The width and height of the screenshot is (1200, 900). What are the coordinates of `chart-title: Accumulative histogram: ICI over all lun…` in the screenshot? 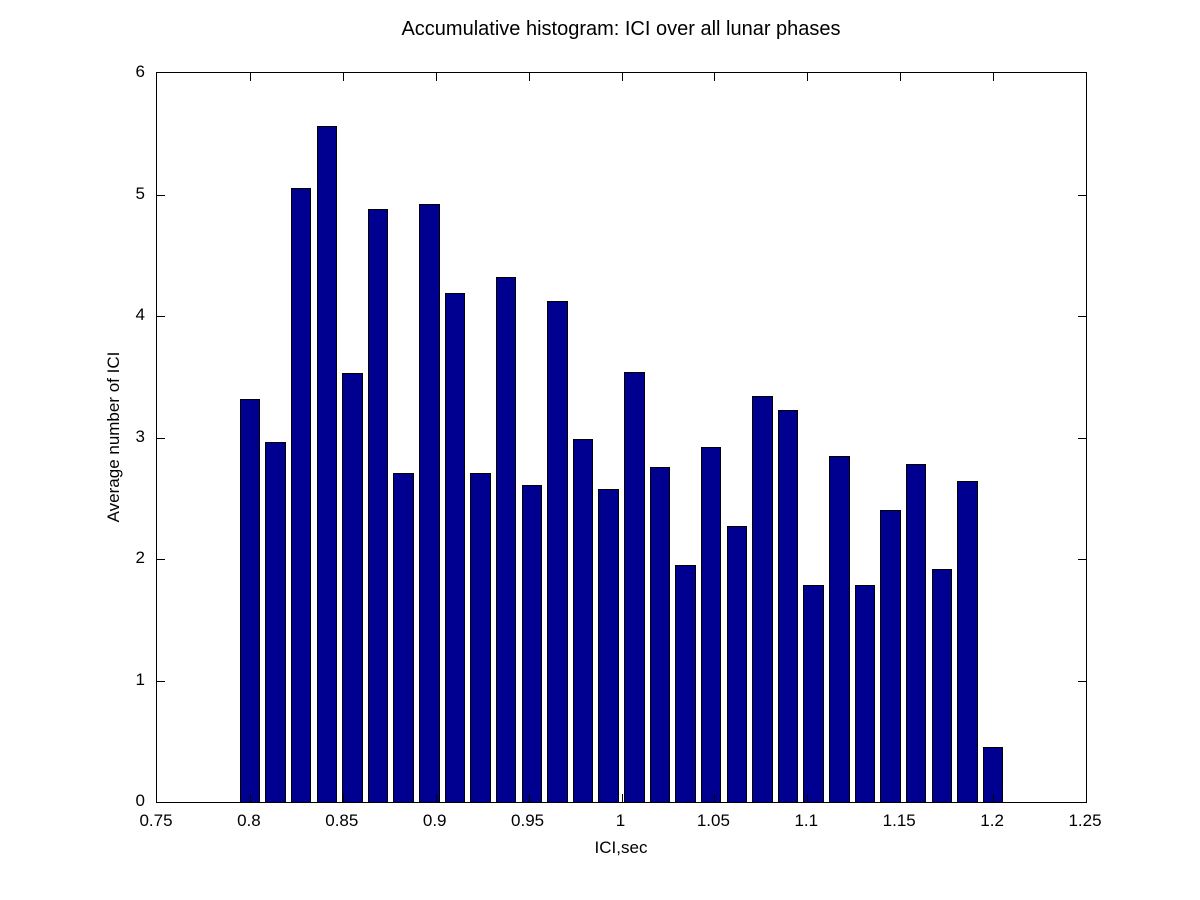 It's located at (621, 29).